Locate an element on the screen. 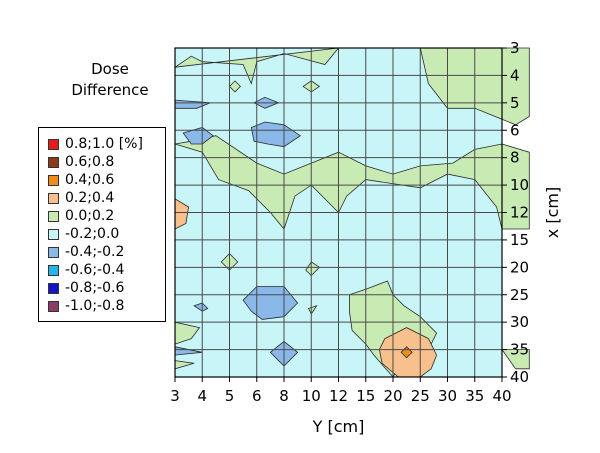 The image size is (600, 453). x-axis-label: Y [cm] is located at coordinates (338, 426).